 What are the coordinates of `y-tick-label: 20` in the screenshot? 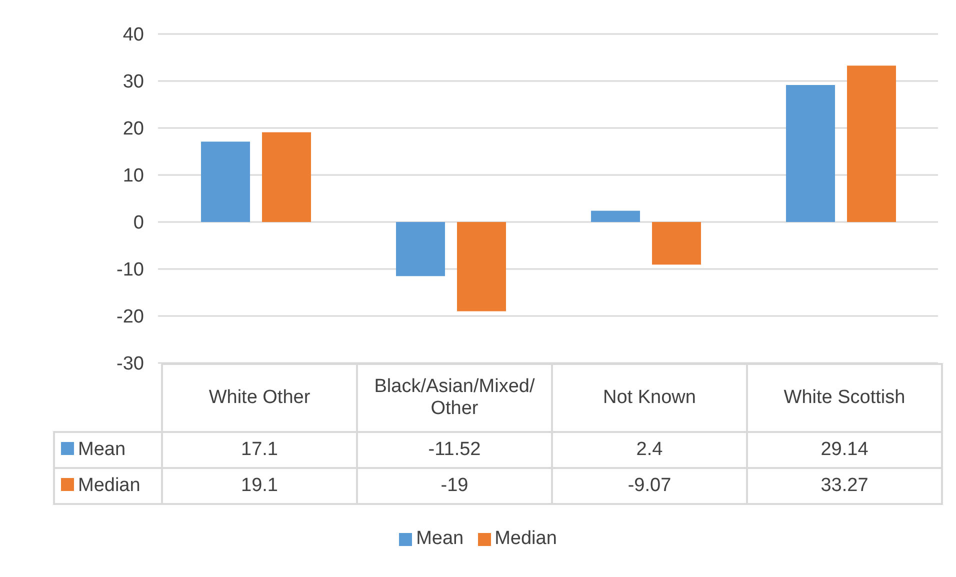 It's located at (133, 129).